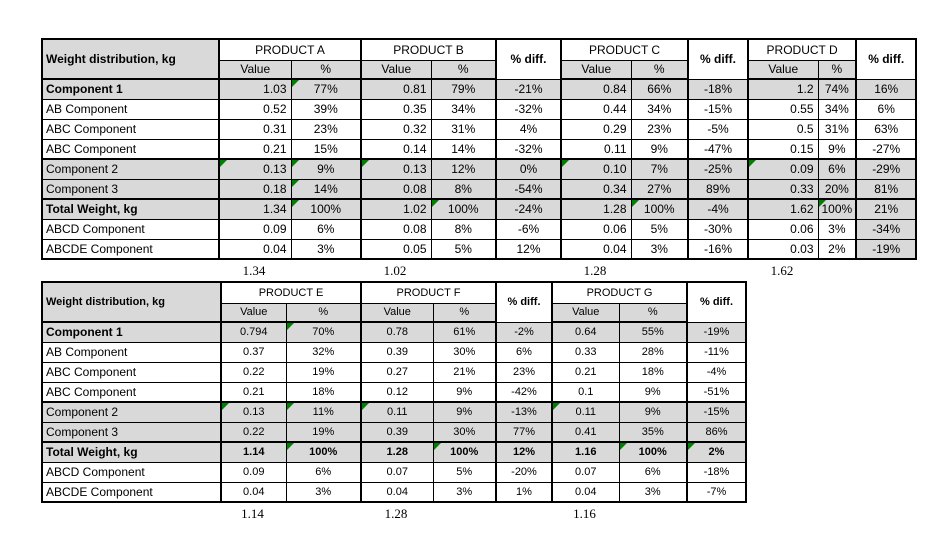 This screenshot has width=948, height=538. I want to click on cell-text: 0.05, so click(415, 248).